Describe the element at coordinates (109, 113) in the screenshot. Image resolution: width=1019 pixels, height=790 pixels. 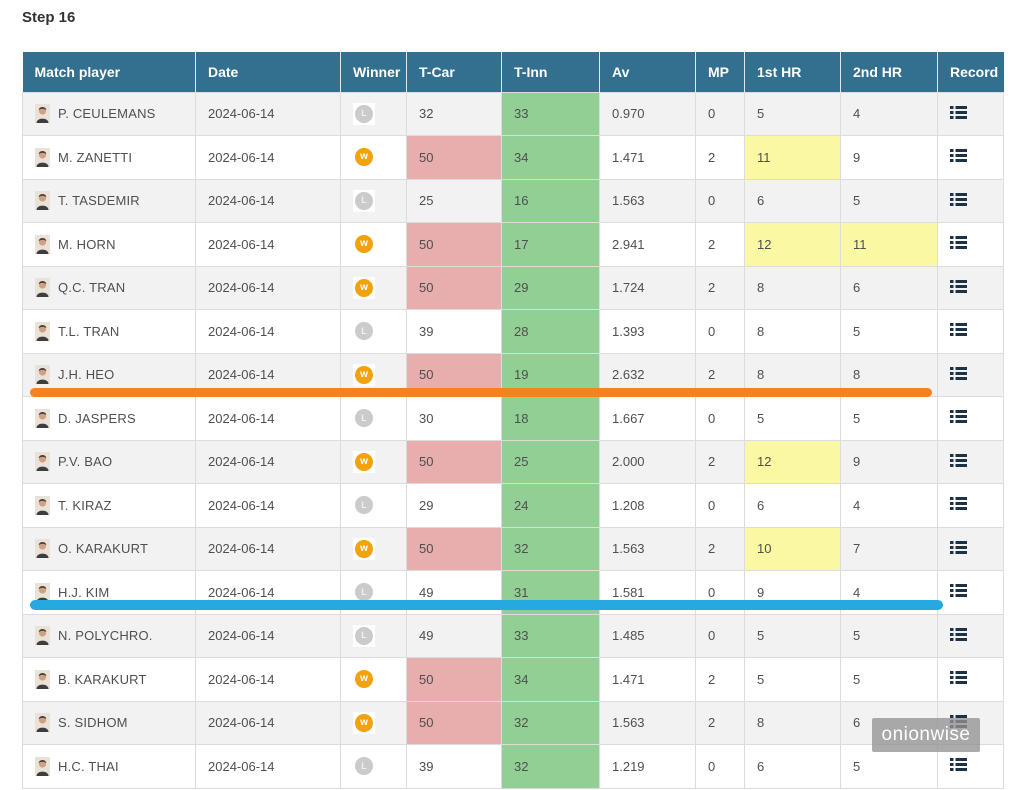
I see `cell-match-player: P. CEULEMANS` at that location.